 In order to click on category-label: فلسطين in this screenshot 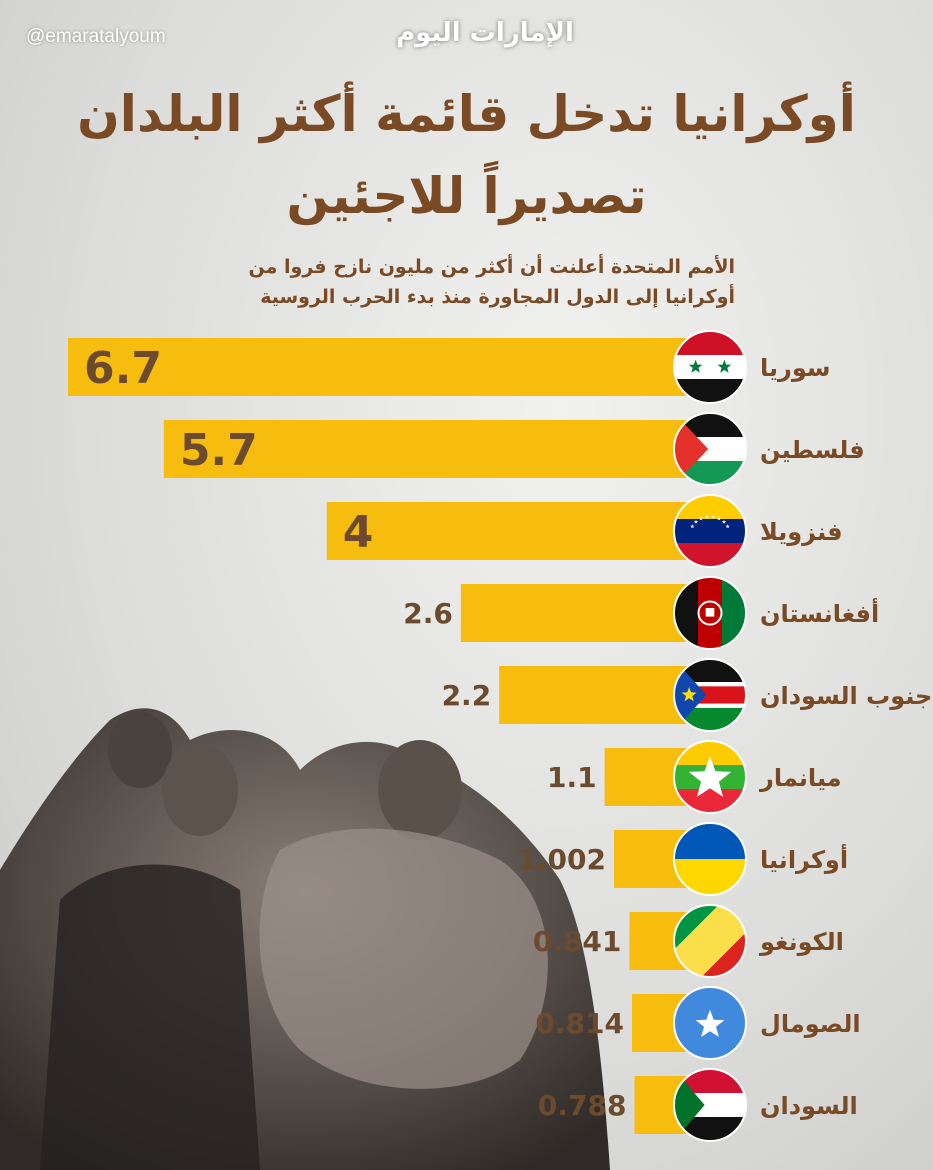, I will do `click(812, 450)`.